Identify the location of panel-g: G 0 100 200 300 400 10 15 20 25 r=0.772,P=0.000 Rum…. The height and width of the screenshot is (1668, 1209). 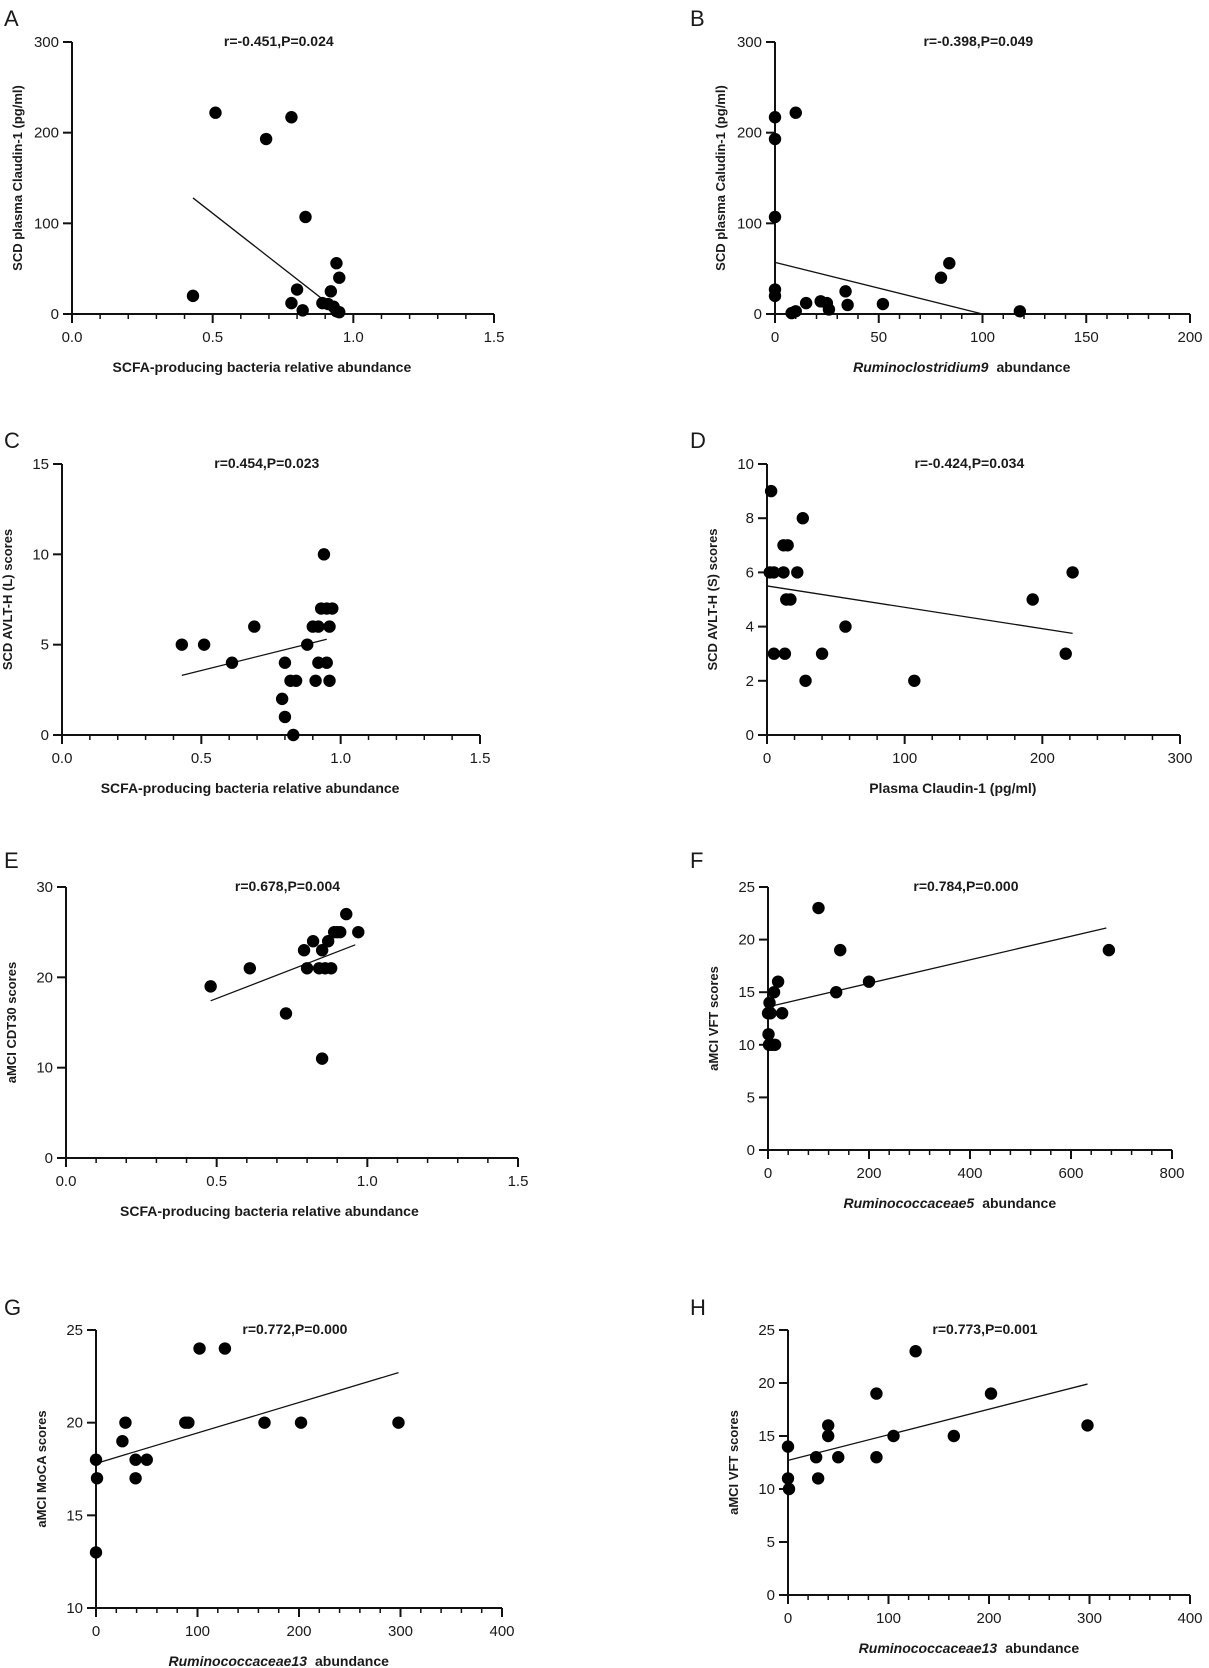
(259, 1481).